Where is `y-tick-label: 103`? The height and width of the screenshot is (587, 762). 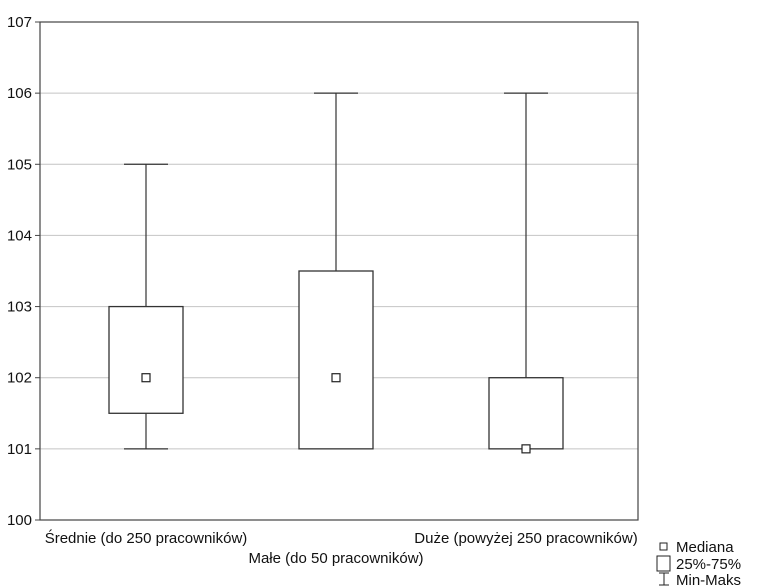 y-tick-label: 103 is located at coordinates (19, 307).